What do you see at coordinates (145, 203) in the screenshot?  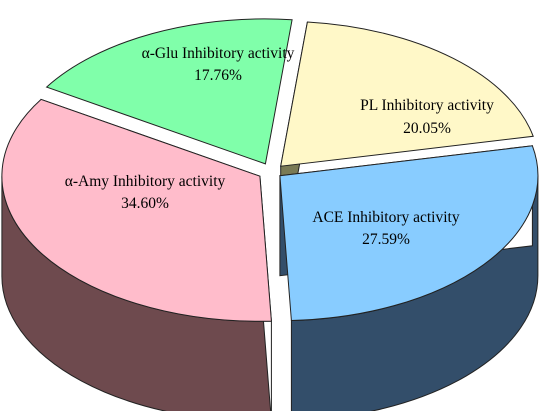 I see `value-alpha-amy: 34.60%` at bounding box center [145, 203].